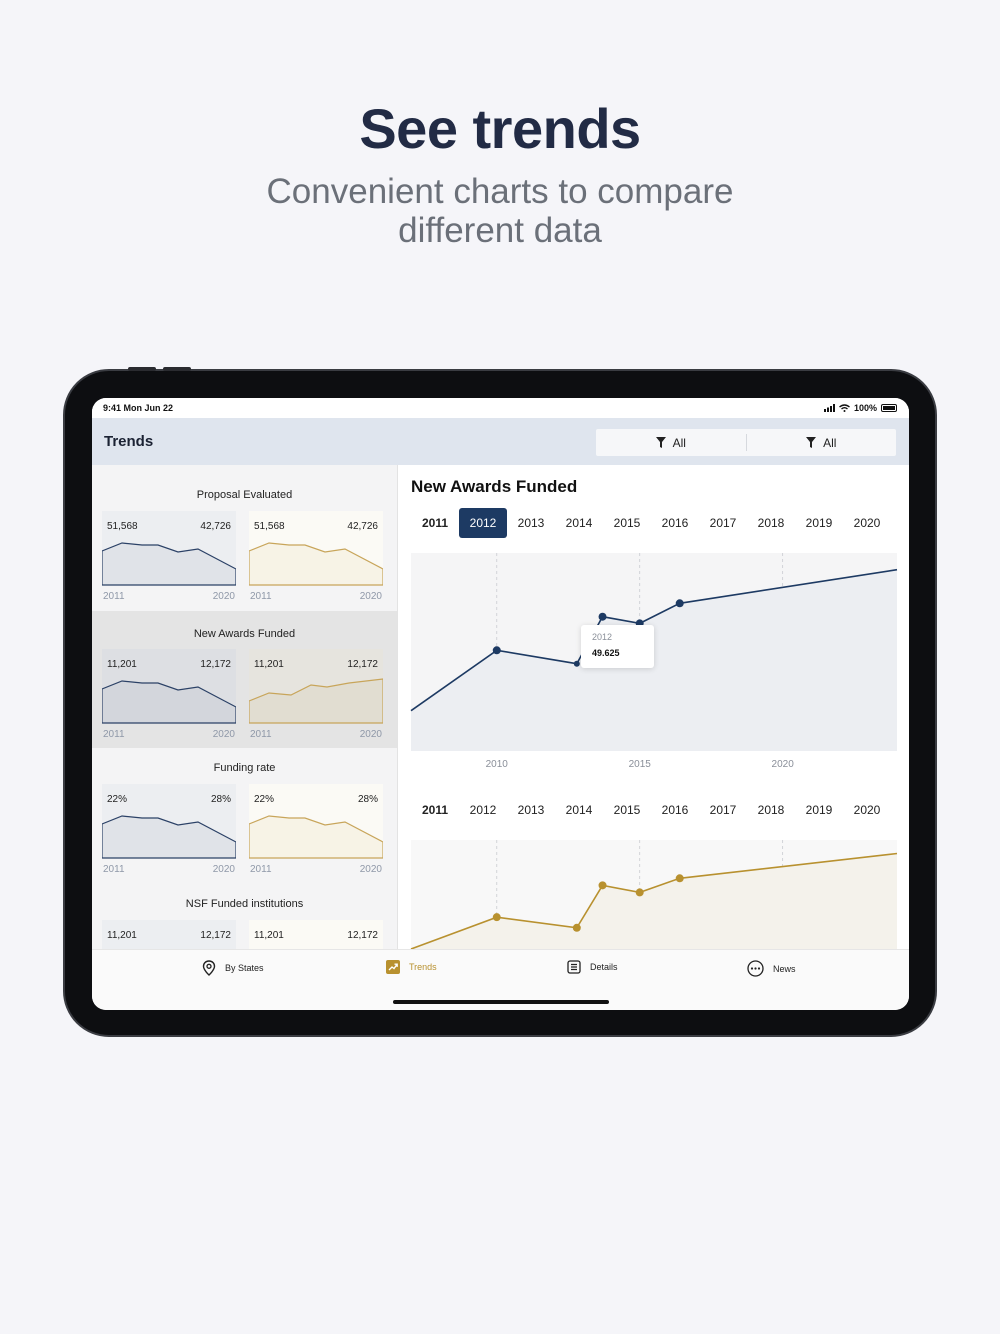 This screenshot has width=1000, height=1334. I want to click on mini-chart-gold: 11,201 12,172 2011 2020, so click(316, 694).